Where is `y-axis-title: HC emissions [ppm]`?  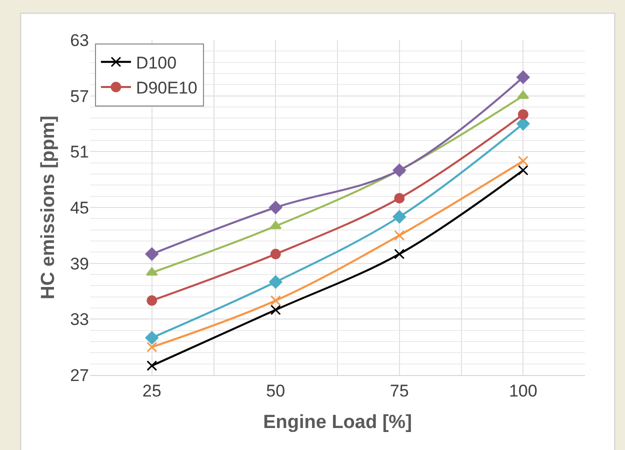 y-axis-title: HC emissions [ppm] is located at coordinates (48, 208).